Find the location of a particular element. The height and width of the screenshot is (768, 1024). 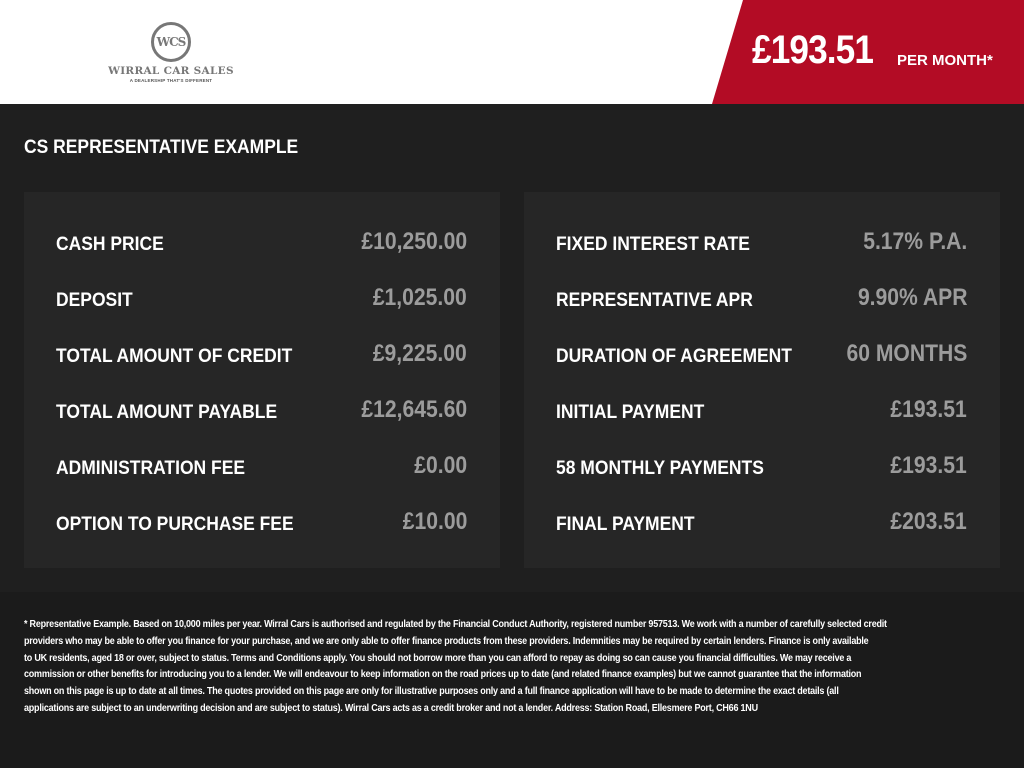

monthly-price-banner: £193.51 PER MONTH* is located at coordinates (868, 52).